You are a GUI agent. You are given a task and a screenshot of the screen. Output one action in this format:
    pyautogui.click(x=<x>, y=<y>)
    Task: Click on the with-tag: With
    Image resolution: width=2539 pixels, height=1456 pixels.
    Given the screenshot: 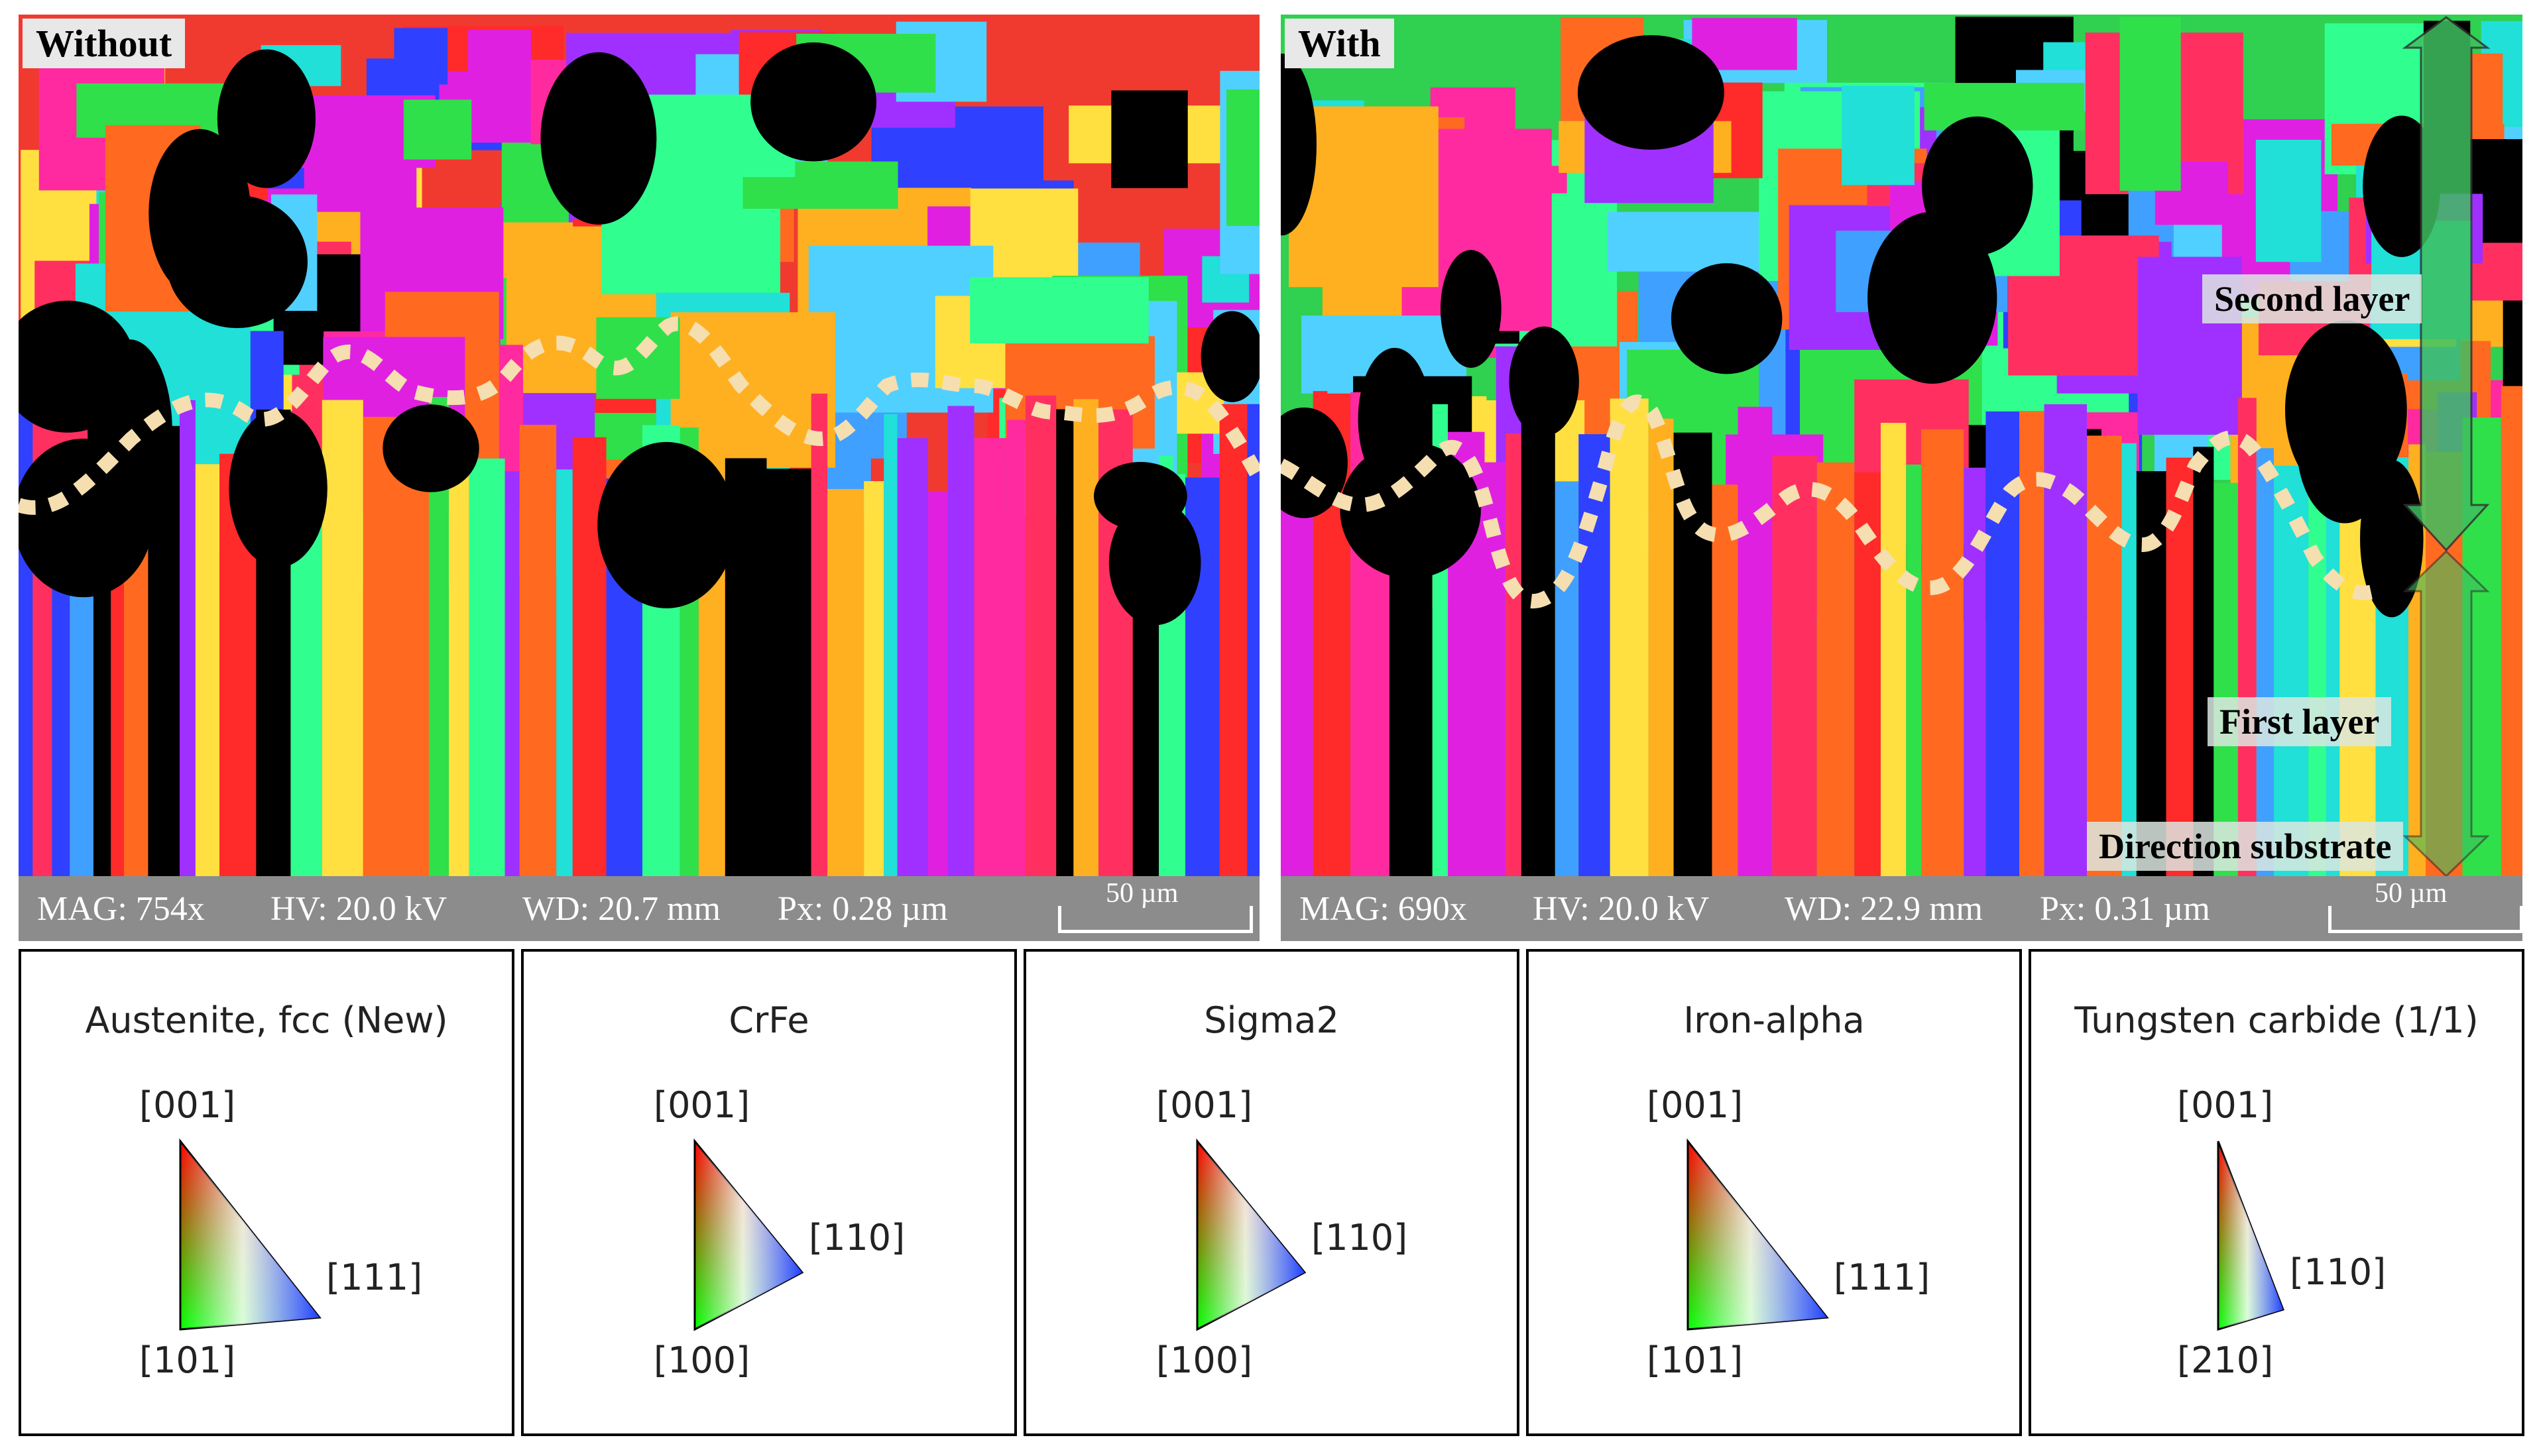 What is the action you would take?
    pyautogui.click(x=1339, y=44)
    